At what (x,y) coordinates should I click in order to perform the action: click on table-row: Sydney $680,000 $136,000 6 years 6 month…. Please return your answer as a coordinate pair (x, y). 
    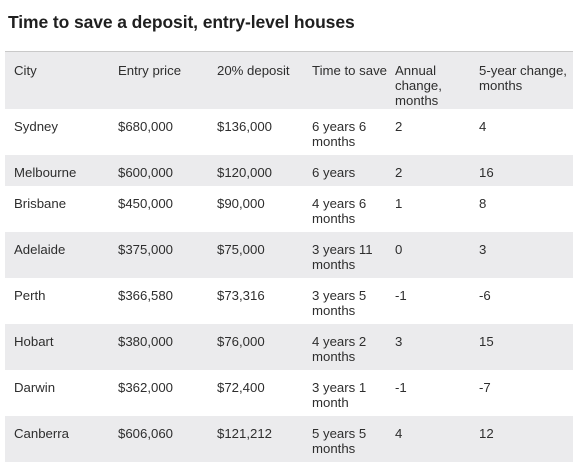
    Looking at the image, I should click on (289, 132).